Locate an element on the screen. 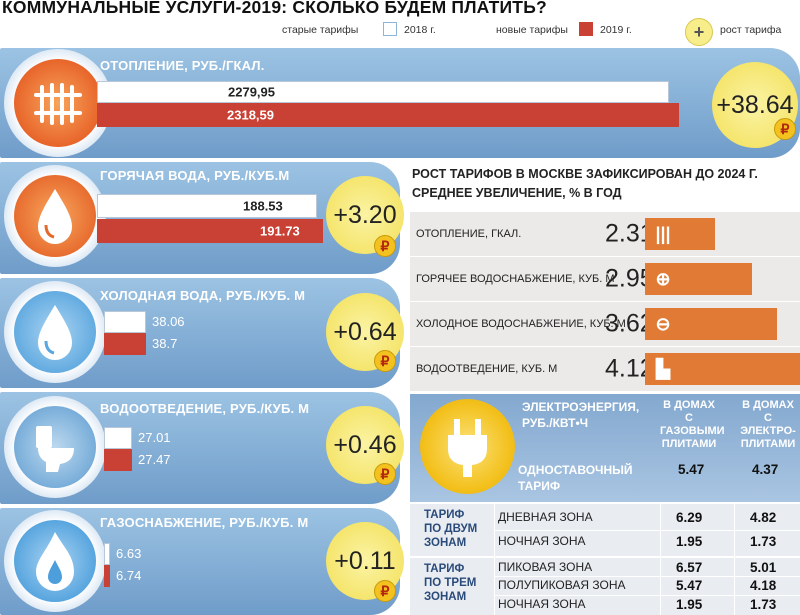  gas-old-bar is located at coordinates (107, 554).